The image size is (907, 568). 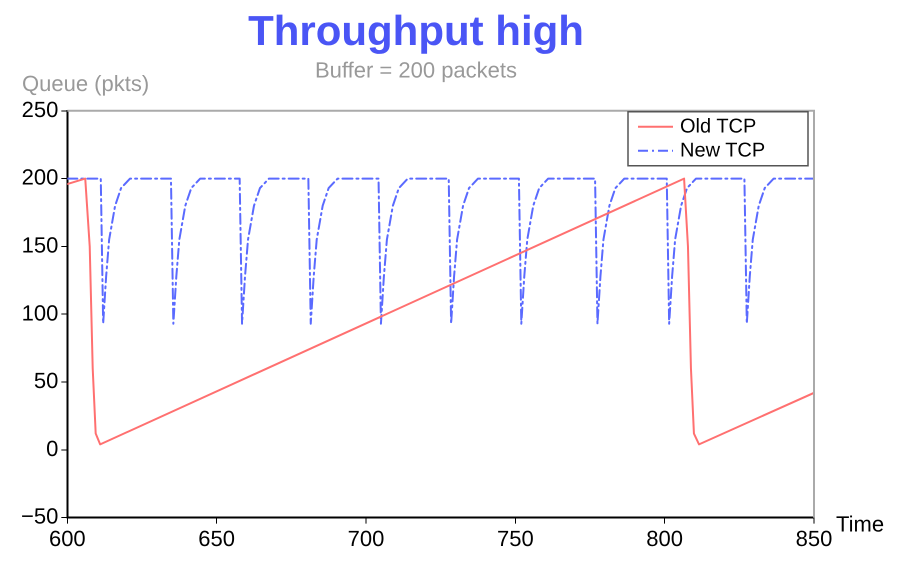 What do you see at coordinates (416, 70) in the screenshot?
I see `chart-subtitle: Buffer = 200 packets` at bounding box center [416, 70].